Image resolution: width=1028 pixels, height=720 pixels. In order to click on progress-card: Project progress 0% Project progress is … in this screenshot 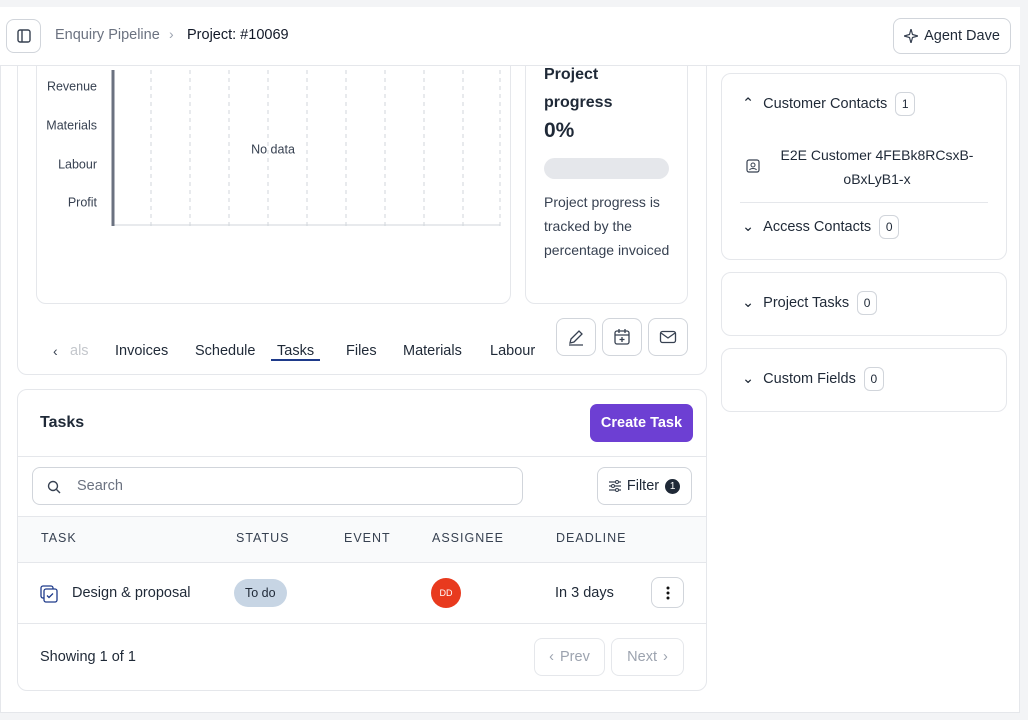, I will do `click(606, 185)`.